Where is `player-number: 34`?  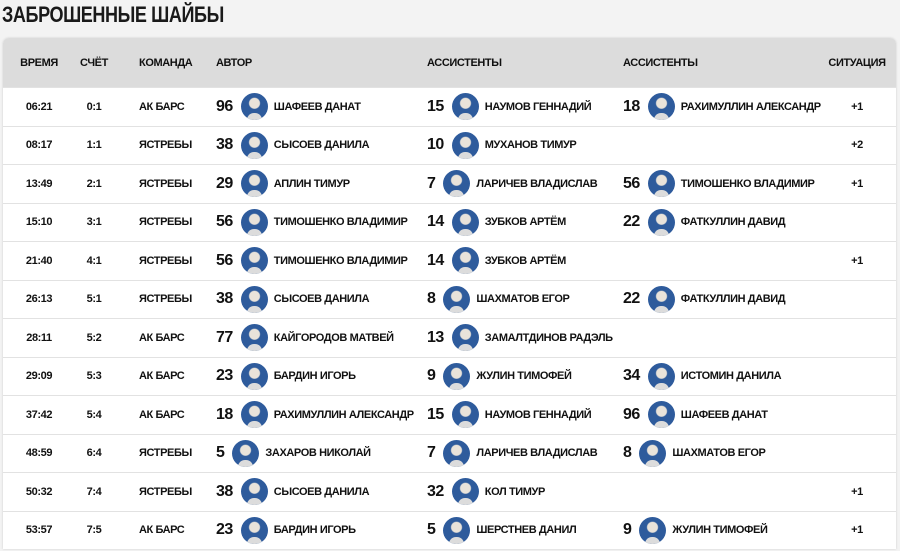
player-number: 34 is located at coordinates (631, 376).